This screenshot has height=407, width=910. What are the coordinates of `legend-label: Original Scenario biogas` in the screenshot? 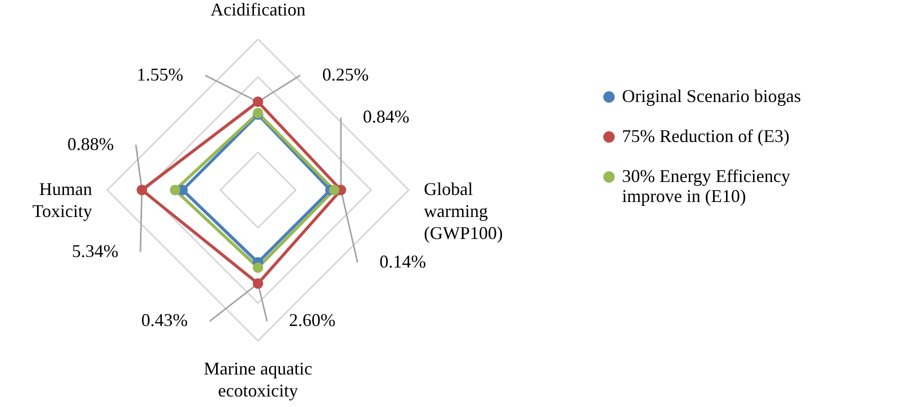 It's located at (711, 96).